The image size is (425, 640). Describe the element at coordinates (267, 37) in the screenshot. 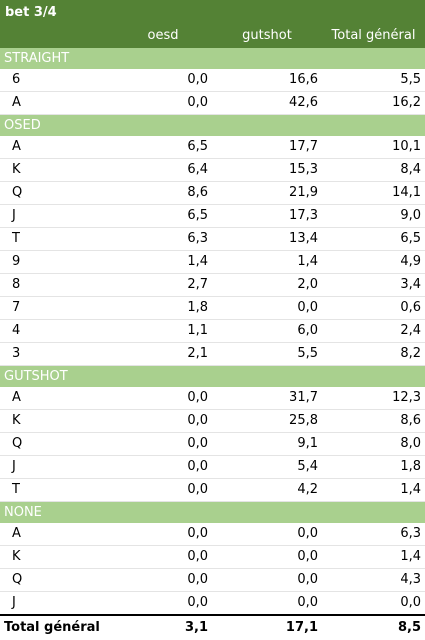

I see `column-header-gutshot: gutshot` at that location.